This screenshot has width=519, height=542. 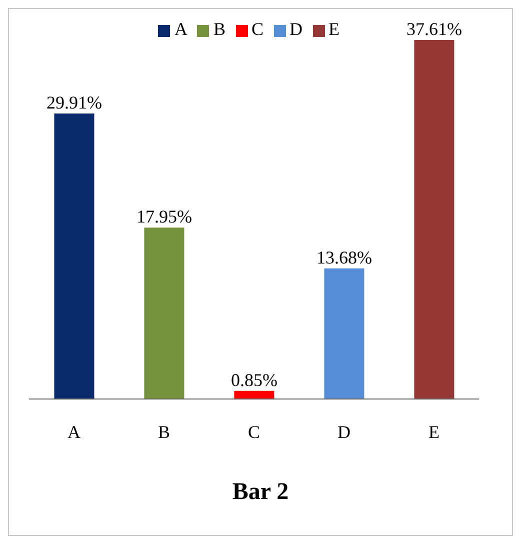 What do you see at coordinates (254, 380) in the screenshot?
I see `data-label: 0.85%` at bounding box center [254, 380].